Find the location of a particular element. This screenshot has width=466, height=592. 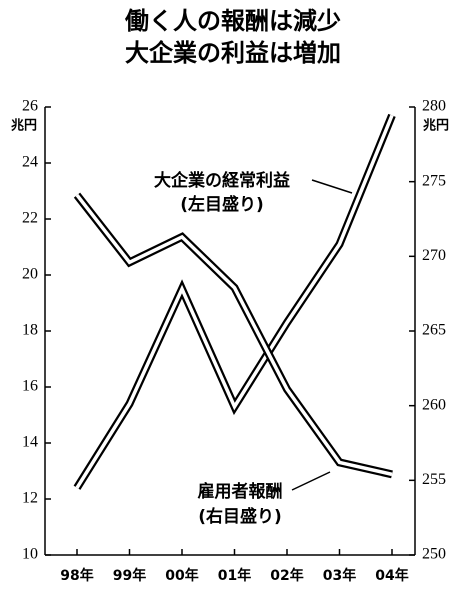

annotation: 大企業の経常利益 is located at coordinates (222, 180).